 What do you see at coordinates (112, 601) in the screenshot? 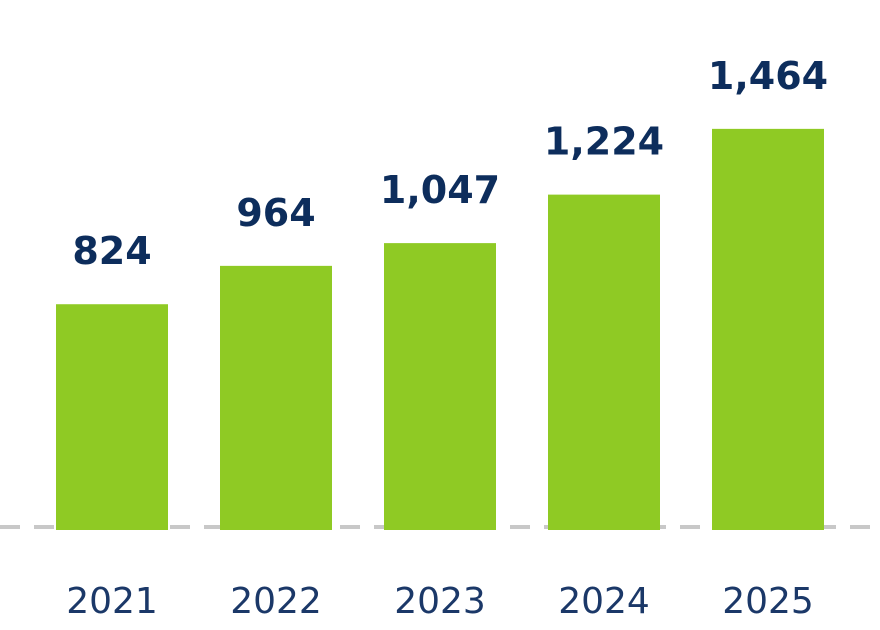
I see `tick-label-2021: 2021` at bounding box center [112, 601].